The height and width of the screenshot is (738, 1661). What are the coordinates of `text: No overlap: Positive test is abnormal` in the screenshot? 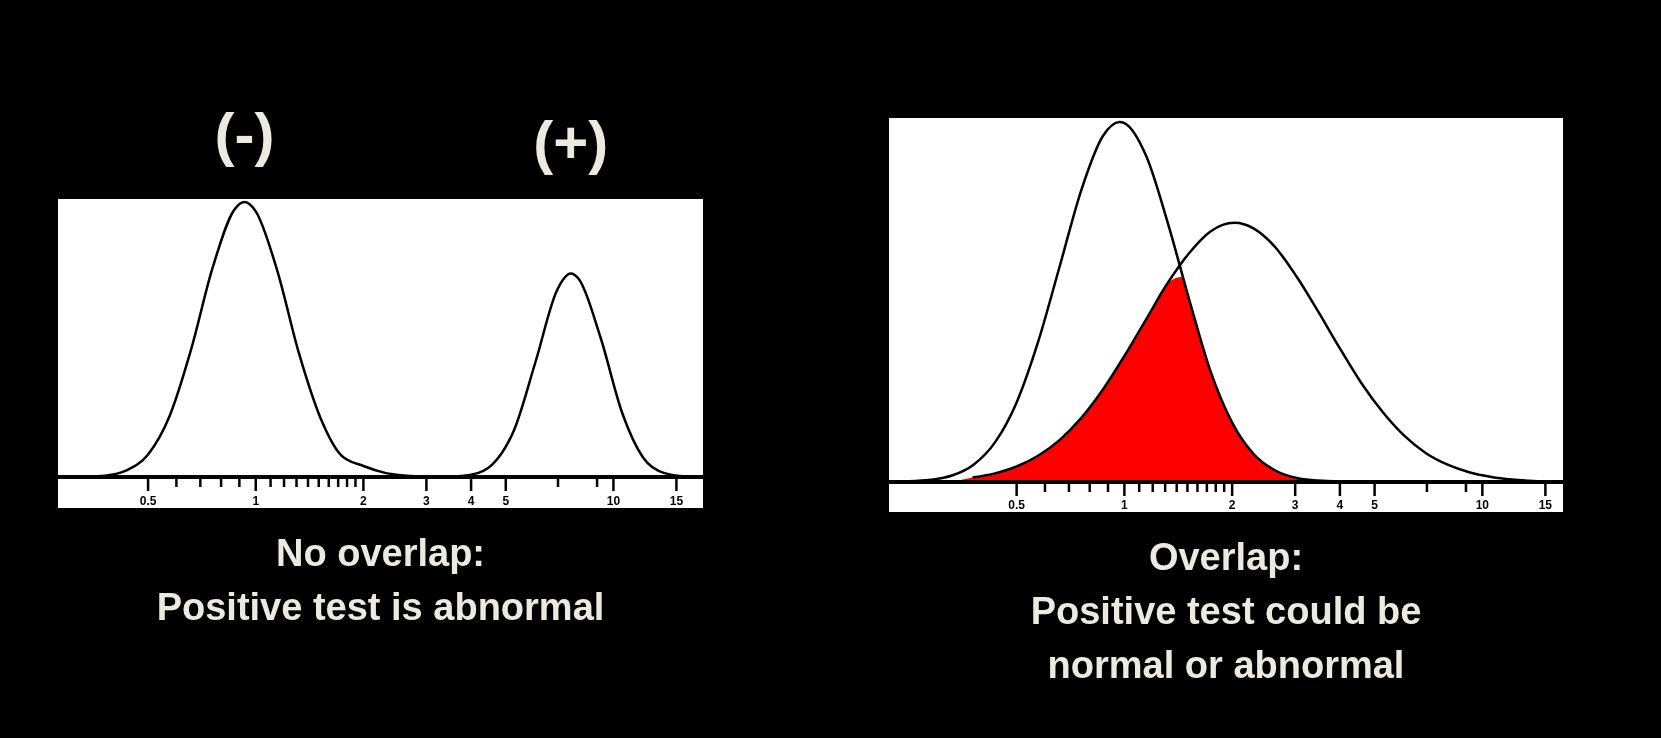 It's located at (380, 580).